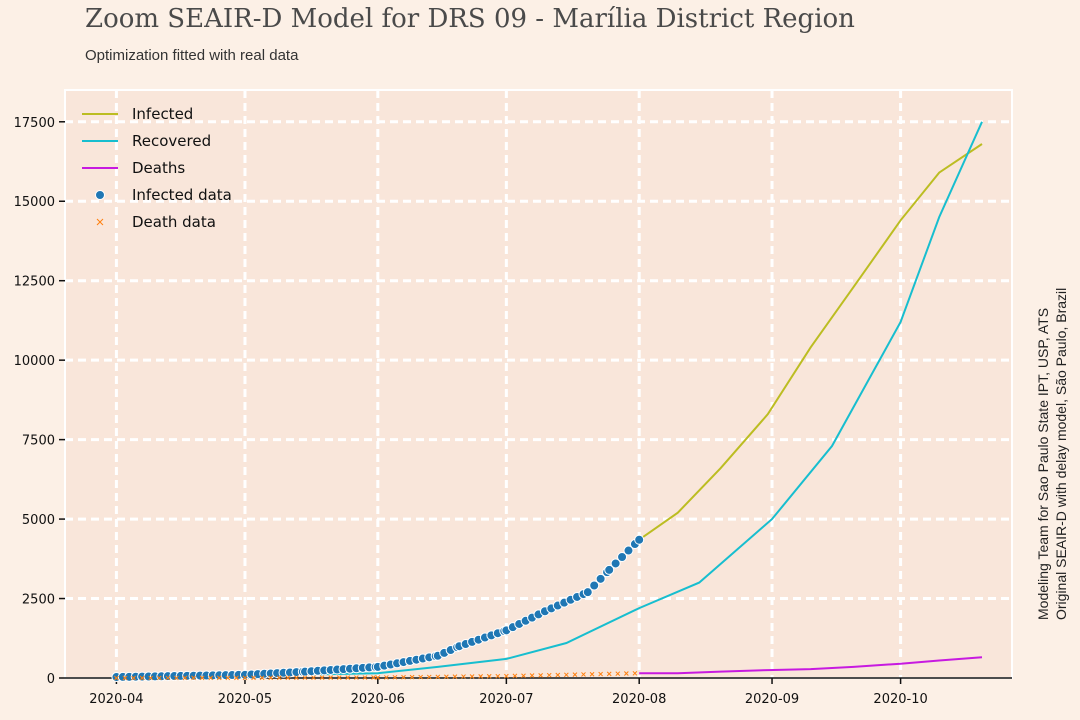 Image resolution: width=1080 pixels, height=720 pixels. What do you see at coordinates (34, 282) in the screenshot?
I see `y-tick-label: 12500` at bounding box center [34, 282].